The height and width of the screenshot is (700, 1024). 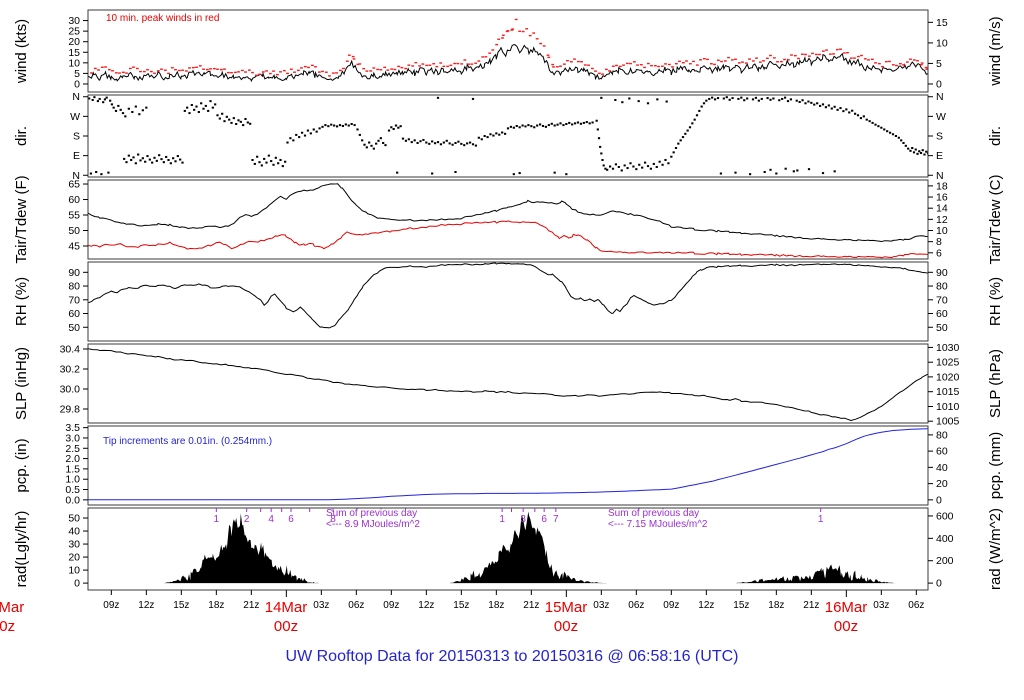 What do you see at coordinates (21, 383) in the screenshot?
I see `svg-text: SLP (inHg)` at bounding box center [21, 383].